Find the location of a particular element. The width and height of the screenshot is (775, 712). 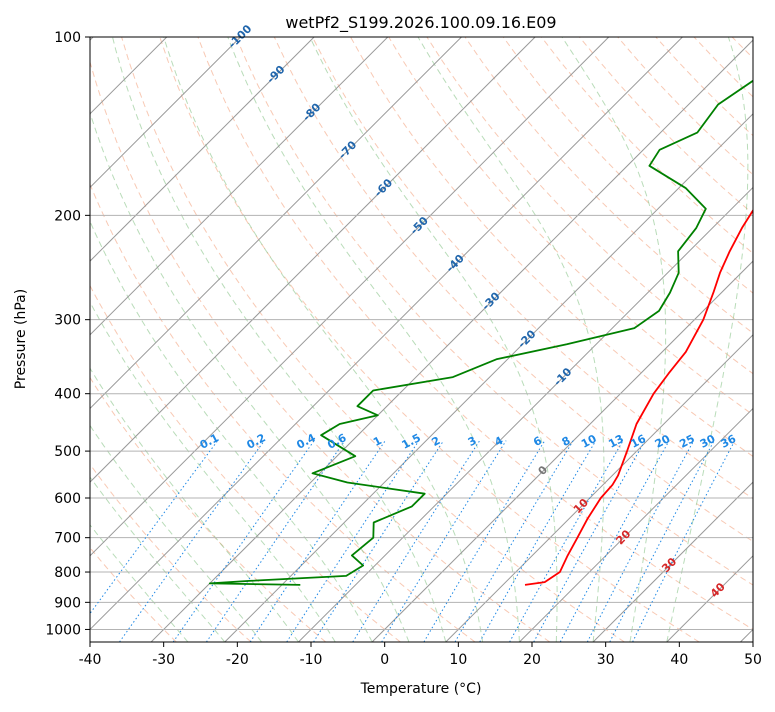

y-tick-label: 200 is located at coordinates (67, 216).